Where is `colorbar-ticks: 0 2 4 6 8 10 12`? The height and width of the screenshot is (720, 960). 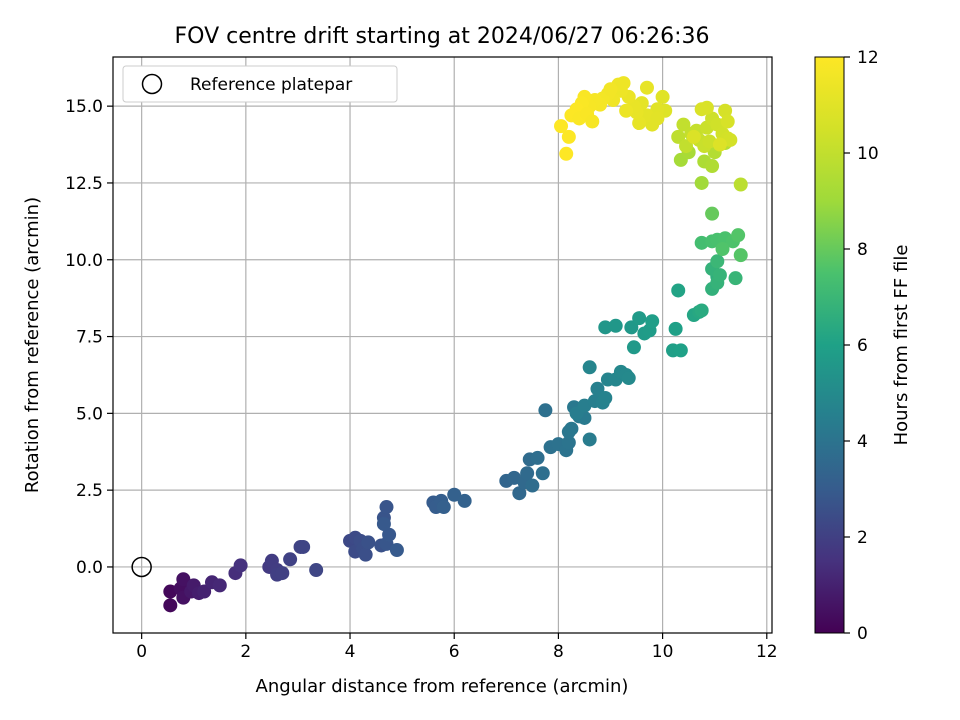
colorbar-ticks: 0 2 4 6 8 10 12 is located at coordinates (861, 346).